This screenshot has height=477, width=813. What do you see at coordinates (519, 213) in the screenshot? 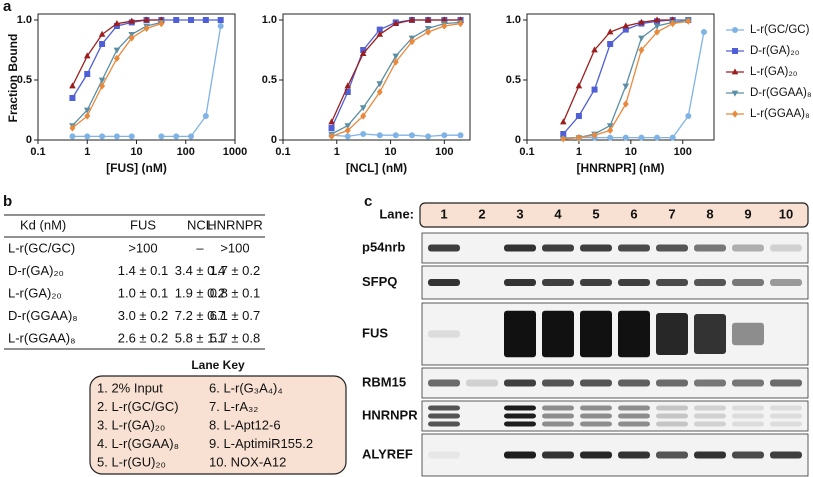
I see `lane-number: 3` at bounding box center [519, 213].